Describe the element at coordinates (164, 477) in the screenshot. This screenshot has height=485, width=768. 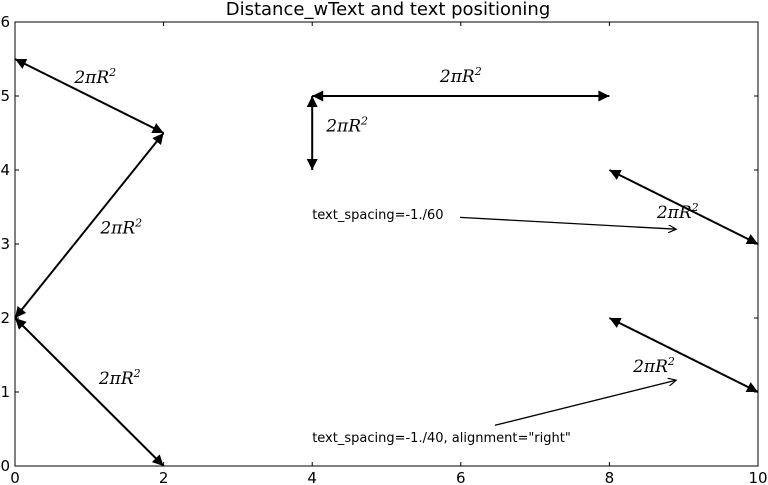
I see `x-tick-label: 2` at that location.